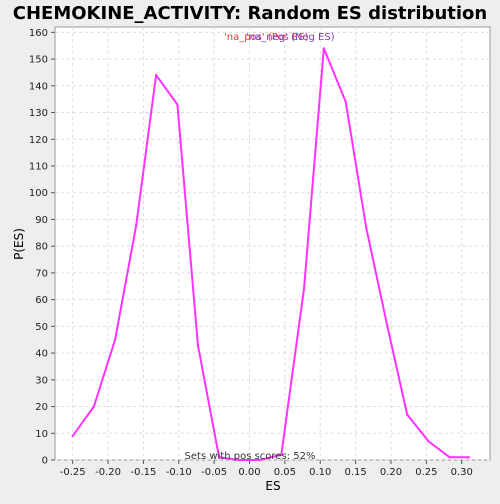  What do you see at coordinates (41, 273) in the screenshot?
I see `y-tick-label: 70` at bounding box center [41, 273].